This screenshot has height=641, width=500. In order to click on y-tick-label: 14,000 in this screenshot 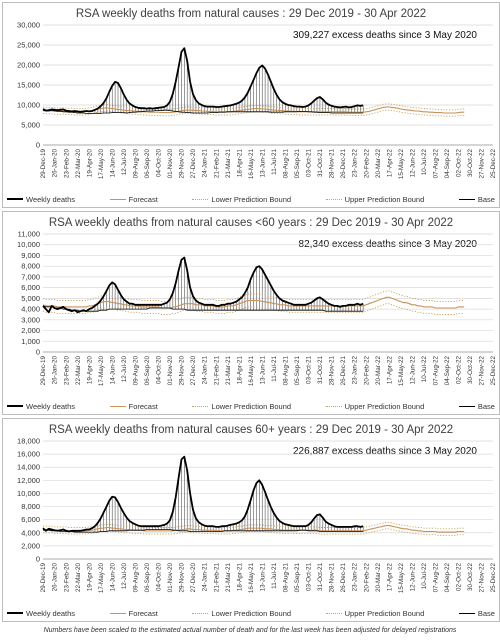, I will do `click(28, 467)`.